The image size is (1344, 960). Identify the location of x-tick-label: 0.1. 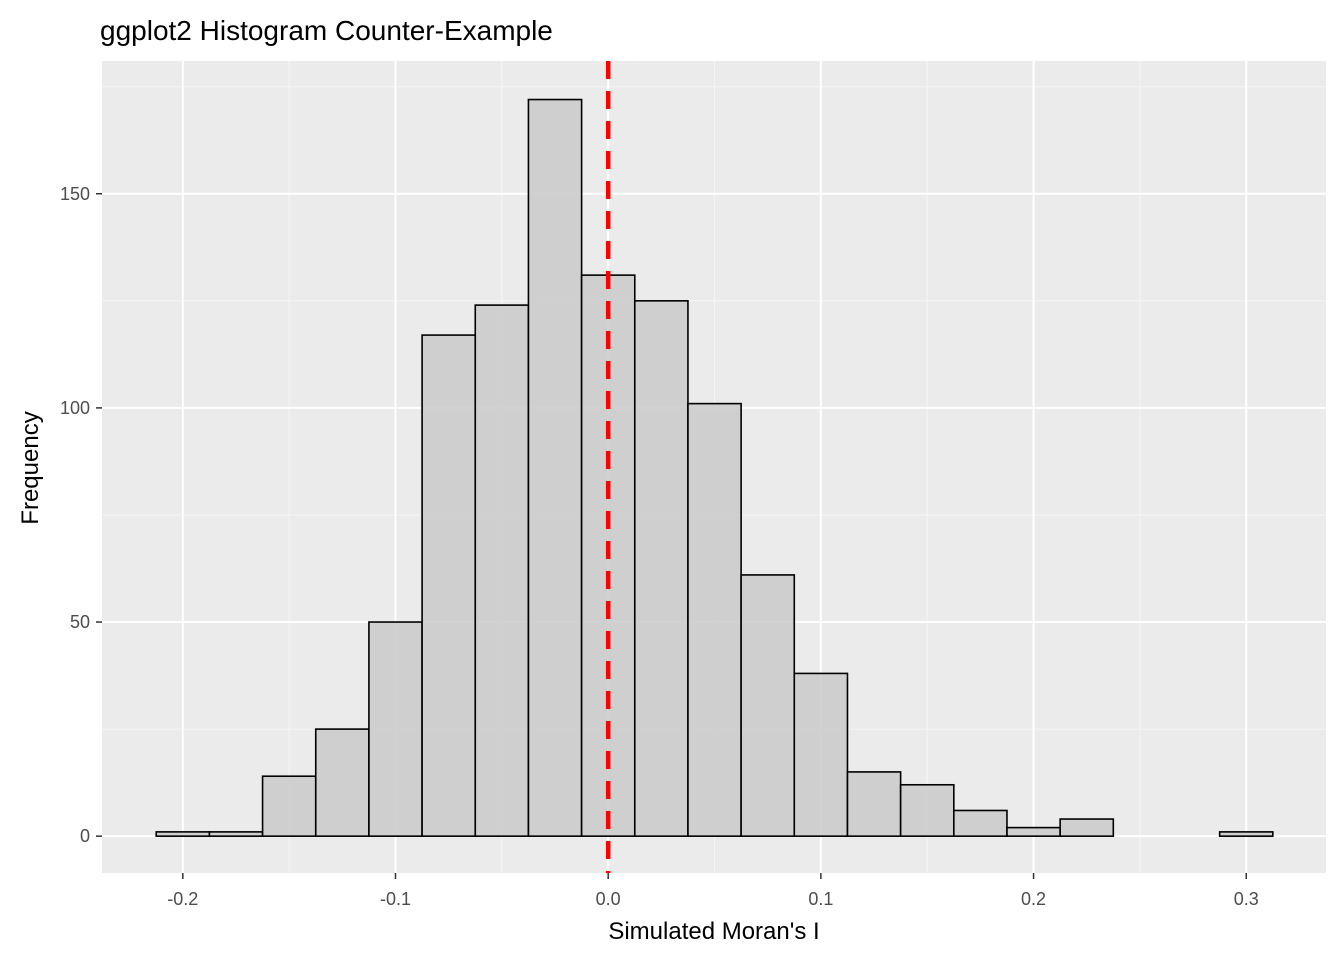
(820, 899).